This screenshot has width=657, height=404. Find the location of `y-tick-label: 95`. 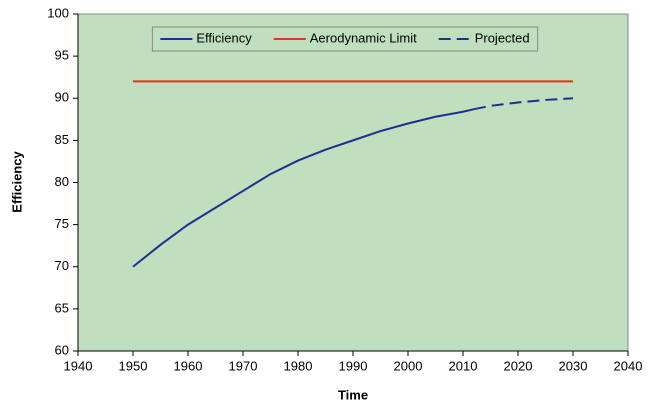

y-tick-label: 95 is located at coordinates (62, 55).